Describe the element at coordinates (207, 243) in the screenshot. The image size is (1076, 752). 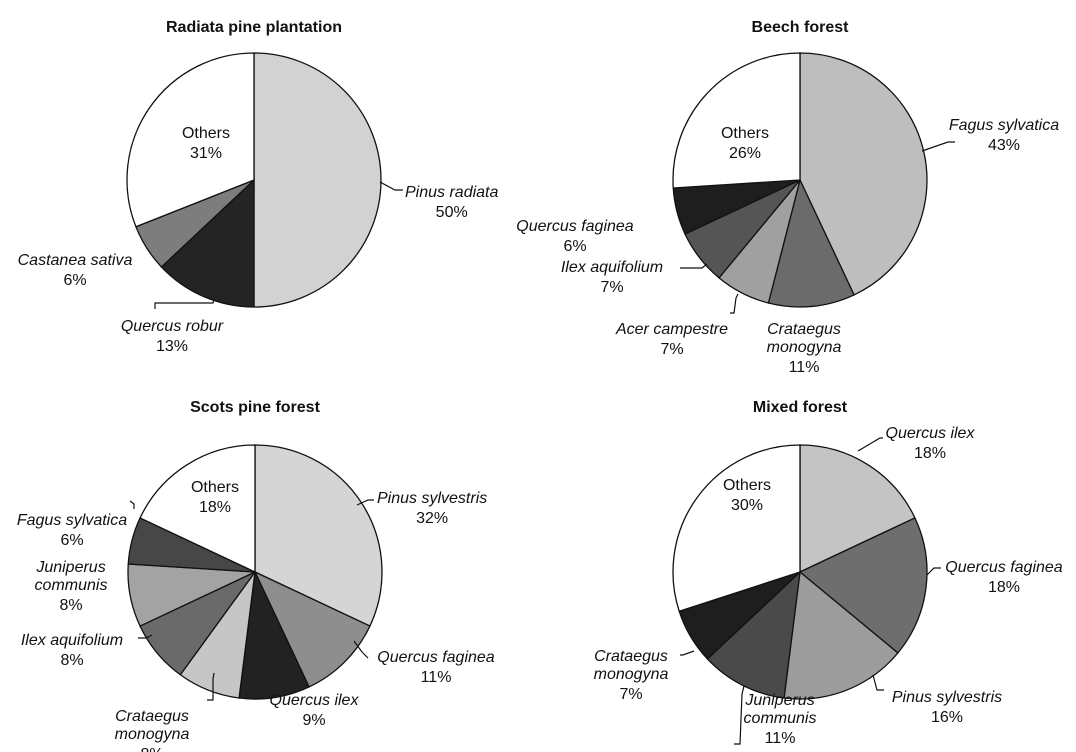
I see `pie-slice-quercus-robur` at that location.